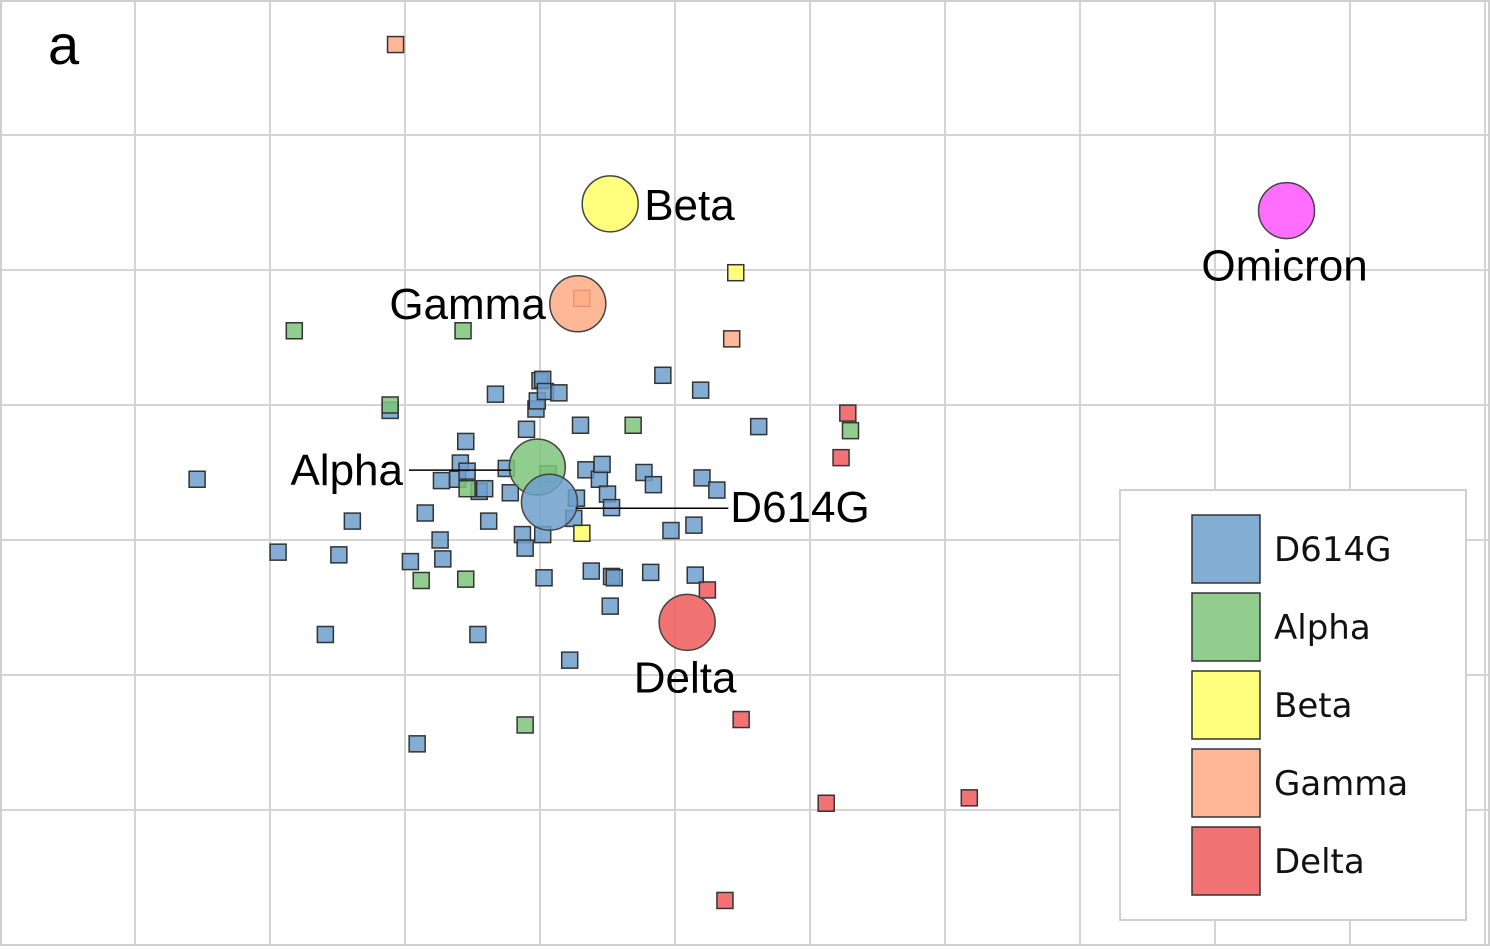 This screenshot has width=1490, height=950. Describe the element at coordinates (1226, 783) in the screenshot. I see `legend-swatch-gamma` at that location.